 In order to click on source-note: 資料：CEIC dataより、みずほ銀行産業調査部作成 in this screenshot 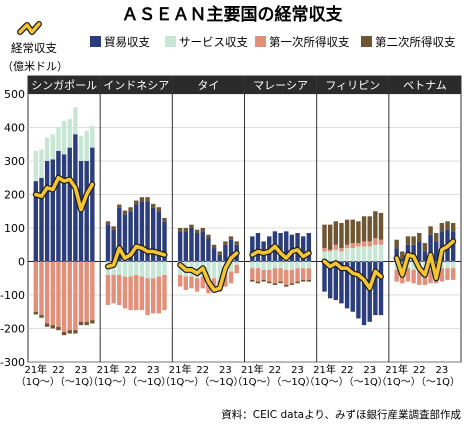, I will do `click(341, 414)`.